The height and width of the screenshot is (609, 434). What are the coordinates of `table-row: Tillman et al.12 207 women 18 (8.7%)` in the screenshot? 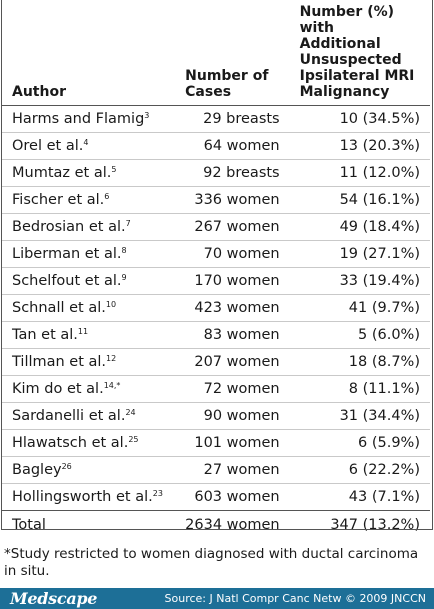 It's located at (216, 362).